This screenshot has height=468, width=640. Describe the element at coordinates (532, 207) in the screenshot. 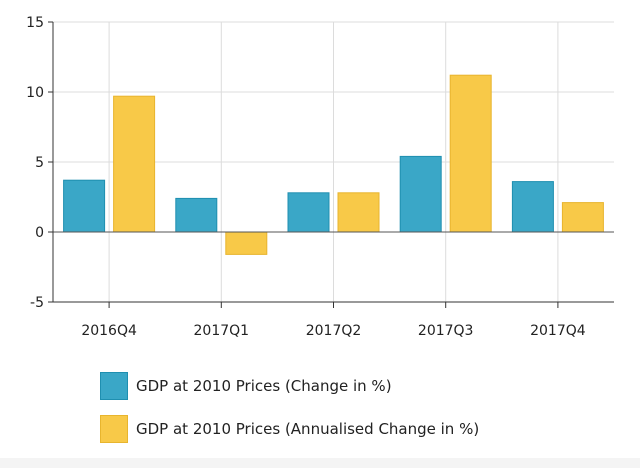

I see `bar-change-2017q4` at that location.